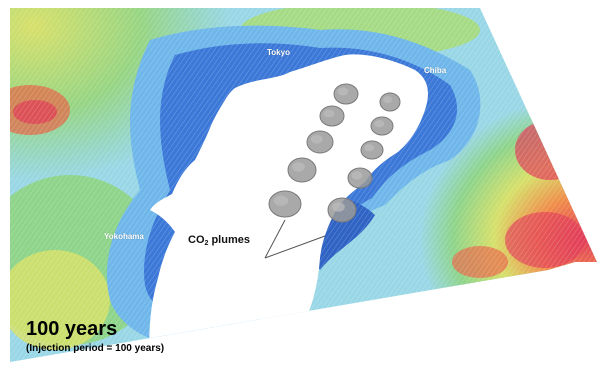 The height and width of the screenshot is (370, 599). What do you see at coordinates (95, 348) in the screenshot?
I see `injection-period-note: (Injection period = 100 years)` at bounding box center [95, 348].